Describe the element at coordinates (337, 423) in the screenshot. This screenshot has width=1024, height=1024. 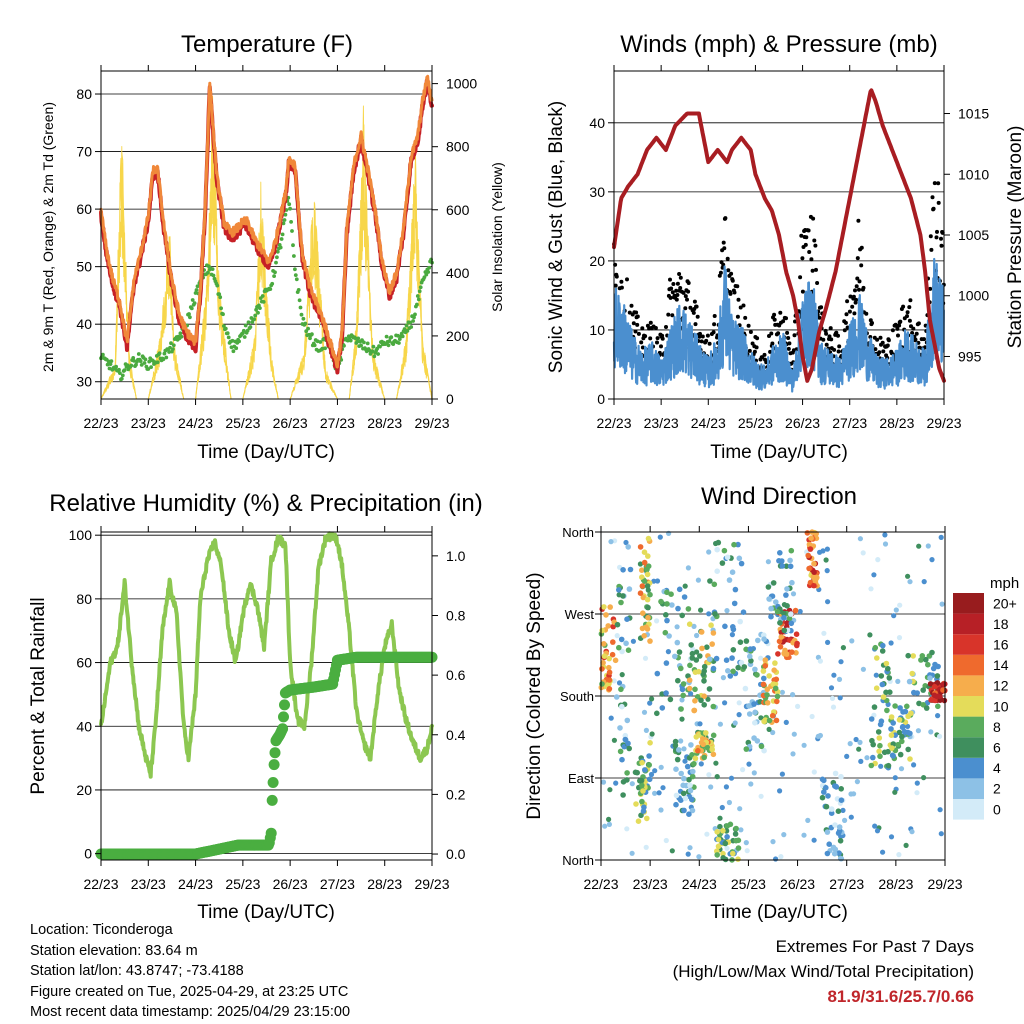
I see `temperature-xtick-label: 27/23` at that location.